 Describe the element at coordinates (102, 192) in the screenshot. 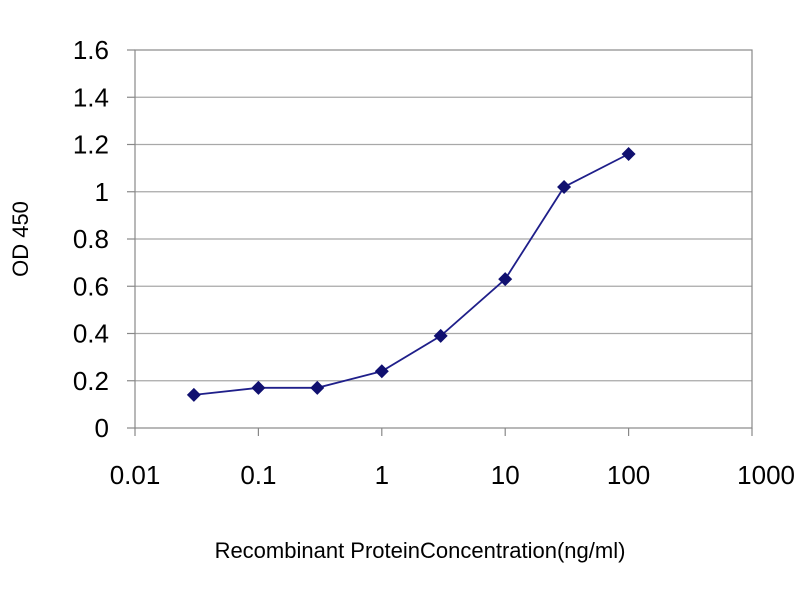

I see `y-tick-label: 1` at that location.